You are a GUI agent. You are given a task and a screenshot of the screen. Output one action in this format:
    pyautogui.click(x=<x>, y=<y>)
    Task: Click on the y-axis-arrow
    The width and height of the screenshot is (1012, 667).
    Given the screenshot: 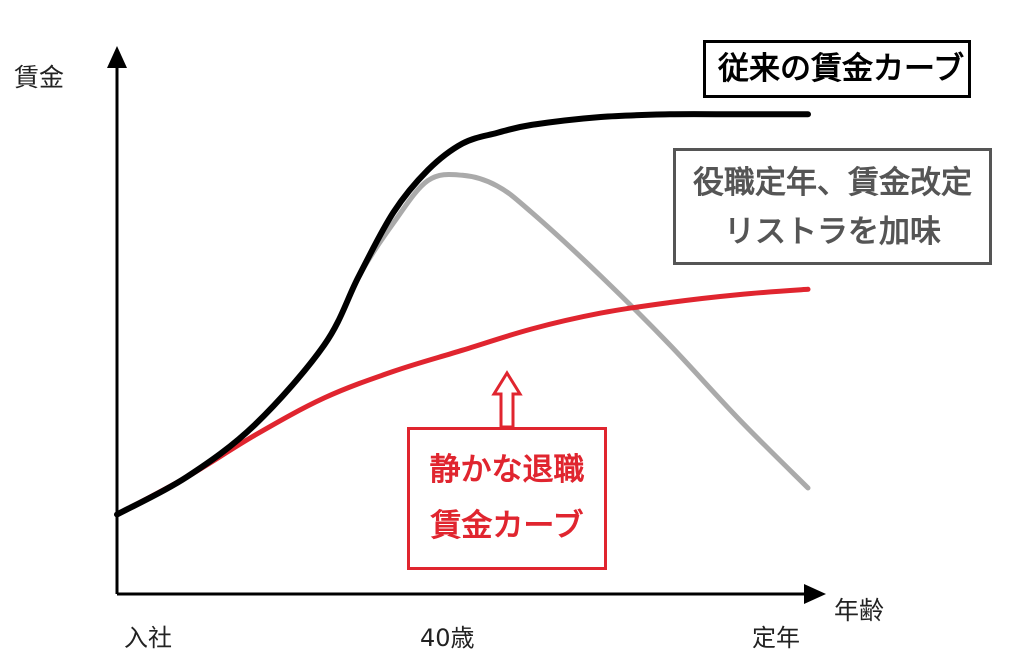 What is the action you would take?
    pyautogui.click(x=117, y=57)
    